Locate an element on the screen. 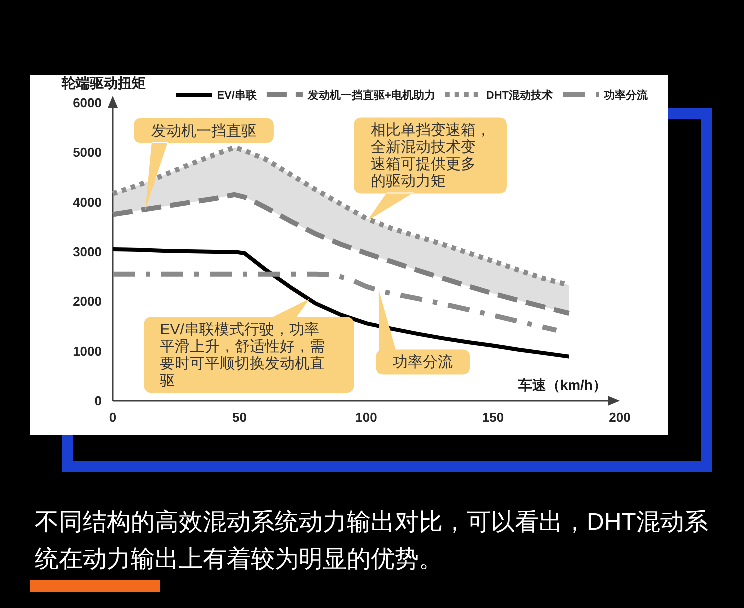 This screenshot has height=608, width=744. y-axis-title: 轮端驱动扭矩 is located at coordinates (103, 83).